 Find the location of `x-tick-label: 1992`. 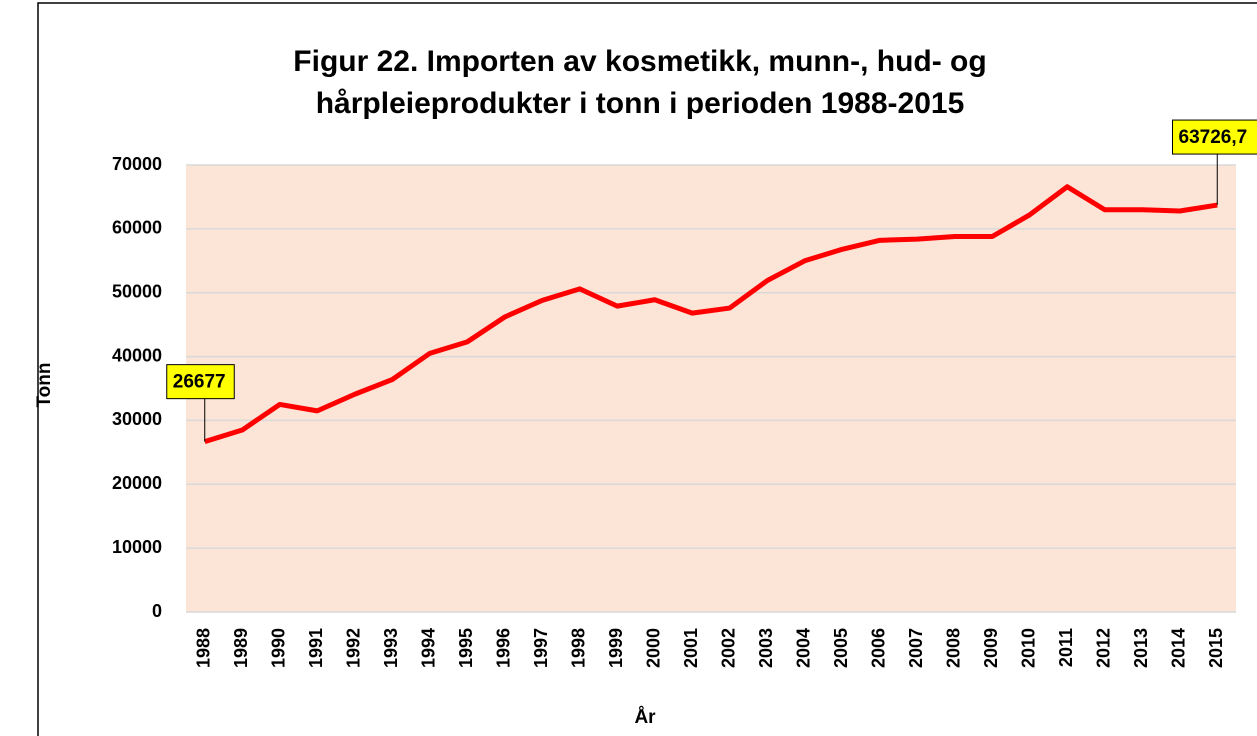

x-tick-label: 1992 is located at coordinates (354, 648).